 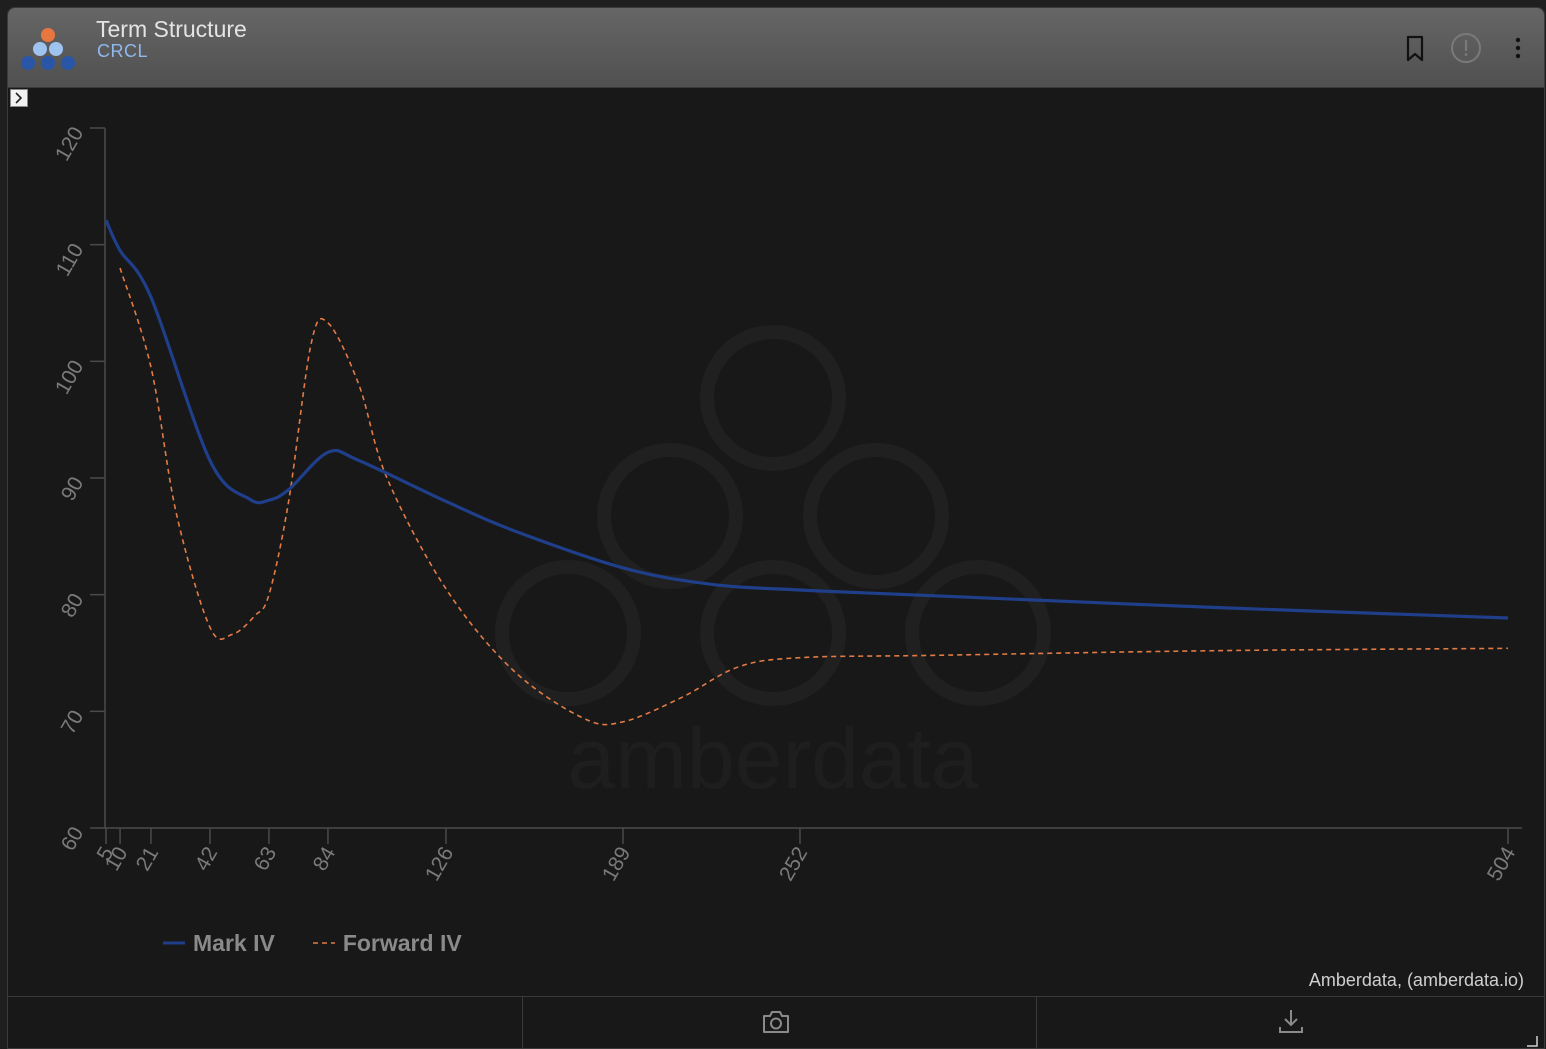 I want to click on chart-legend: Mark IV Forward IV, so click(x=331, y=943).